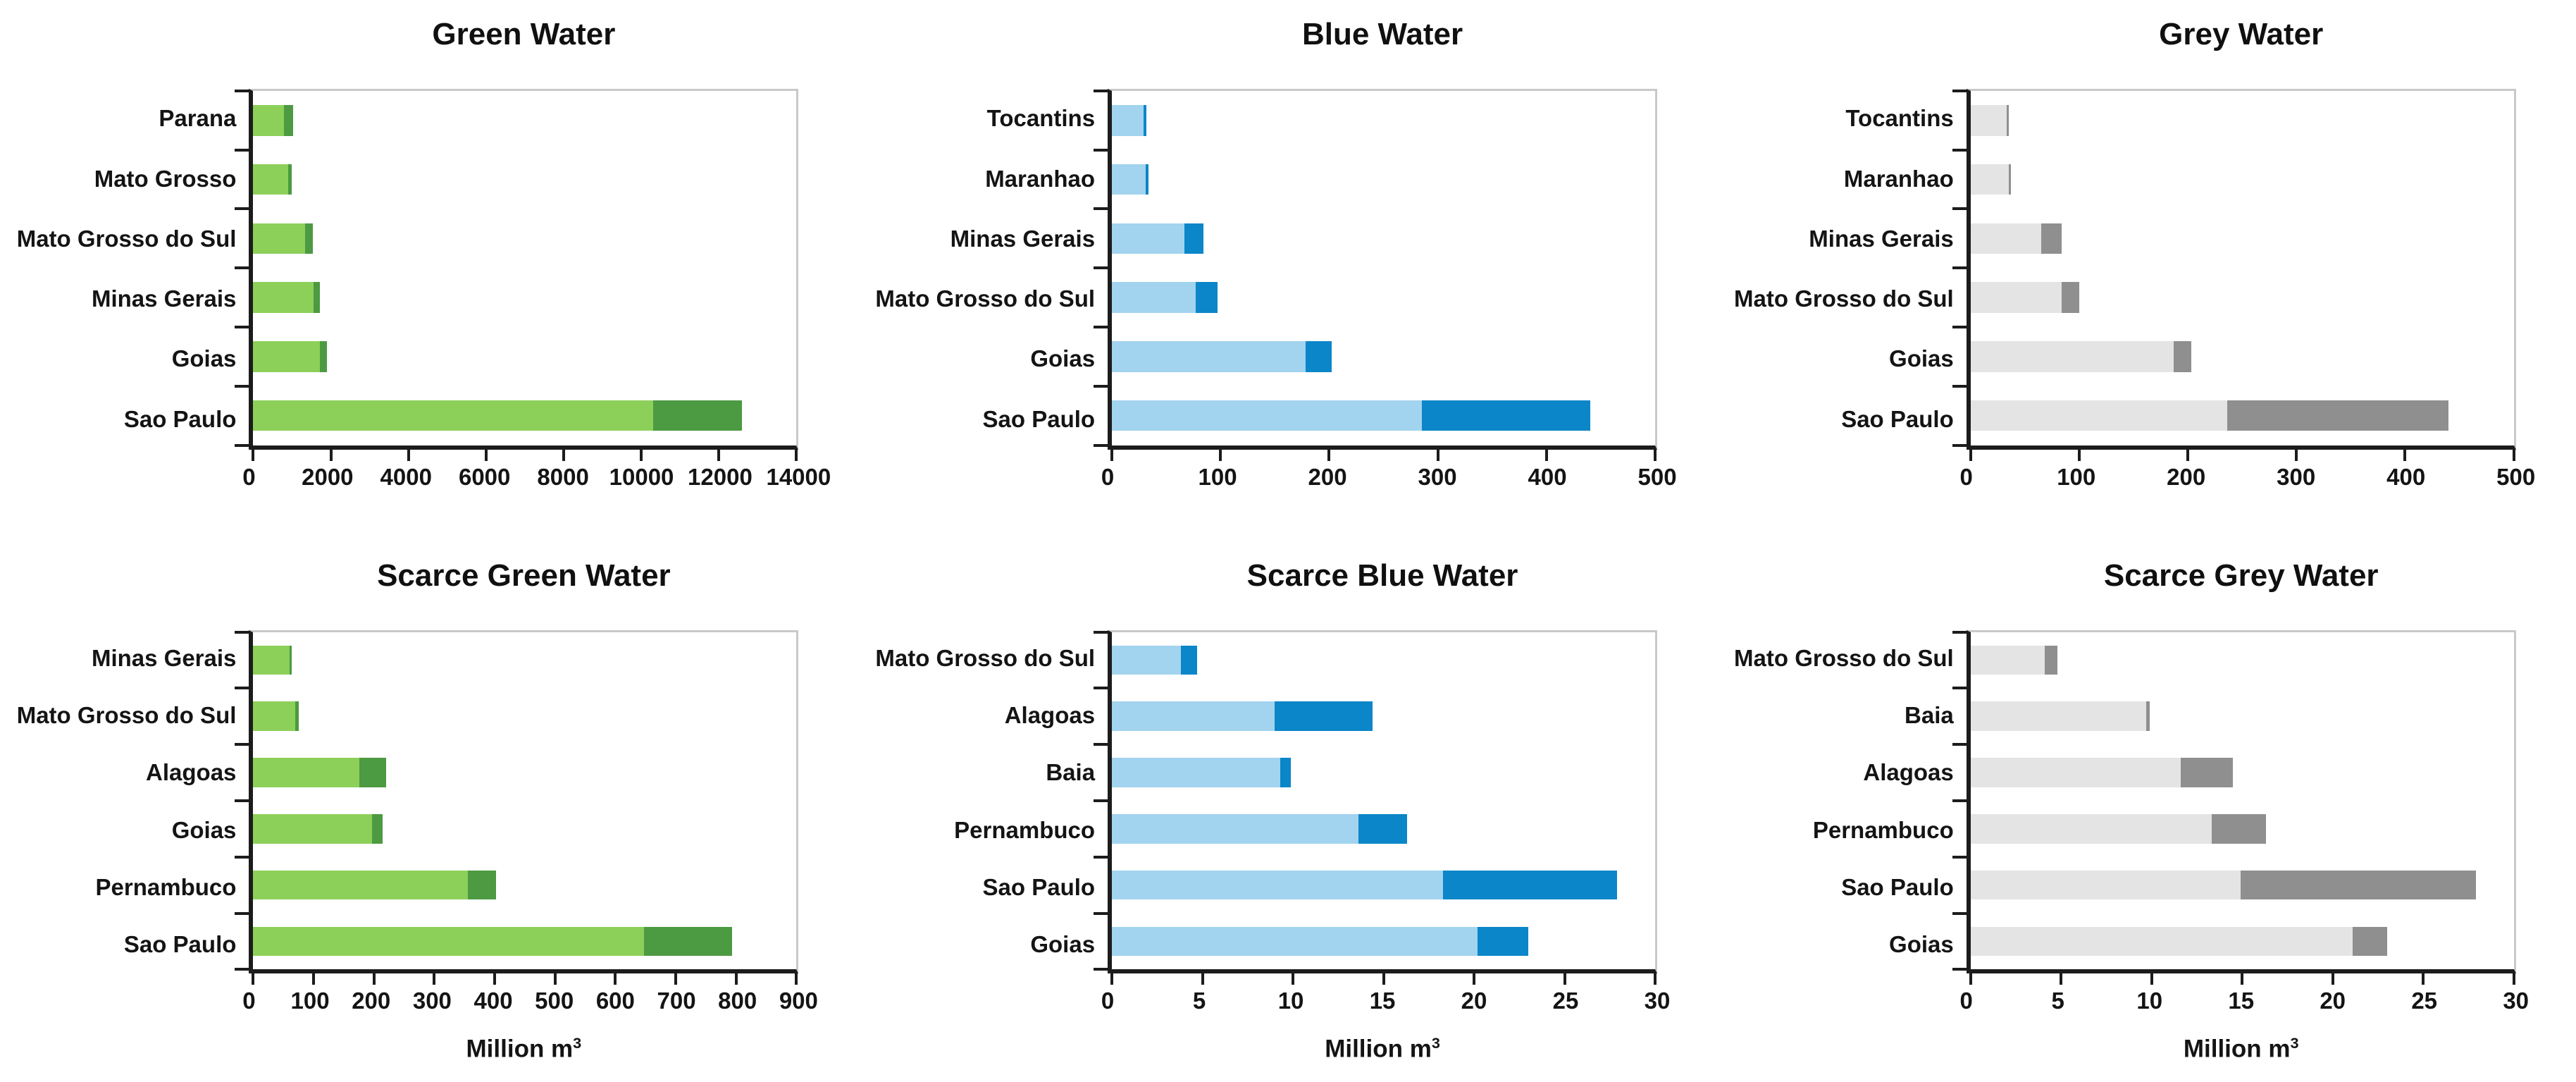 This screenshot has width=2576, height=1082. Describe the element at coordinates (2296, 476) in the screenshot. I see `x-tick-label: 300` at that location.